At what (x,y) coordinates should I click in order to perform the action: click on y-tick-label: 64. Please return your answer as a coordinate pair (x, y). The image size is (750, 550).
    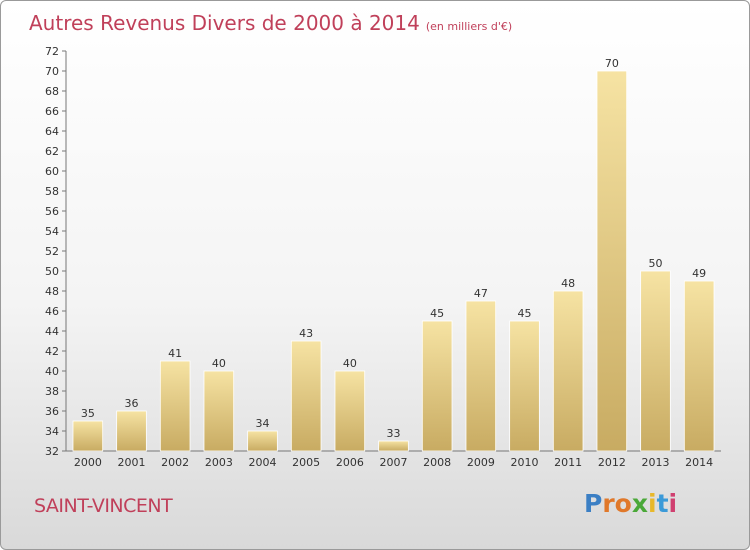
    Looking at the image, I should click on (52, 131).